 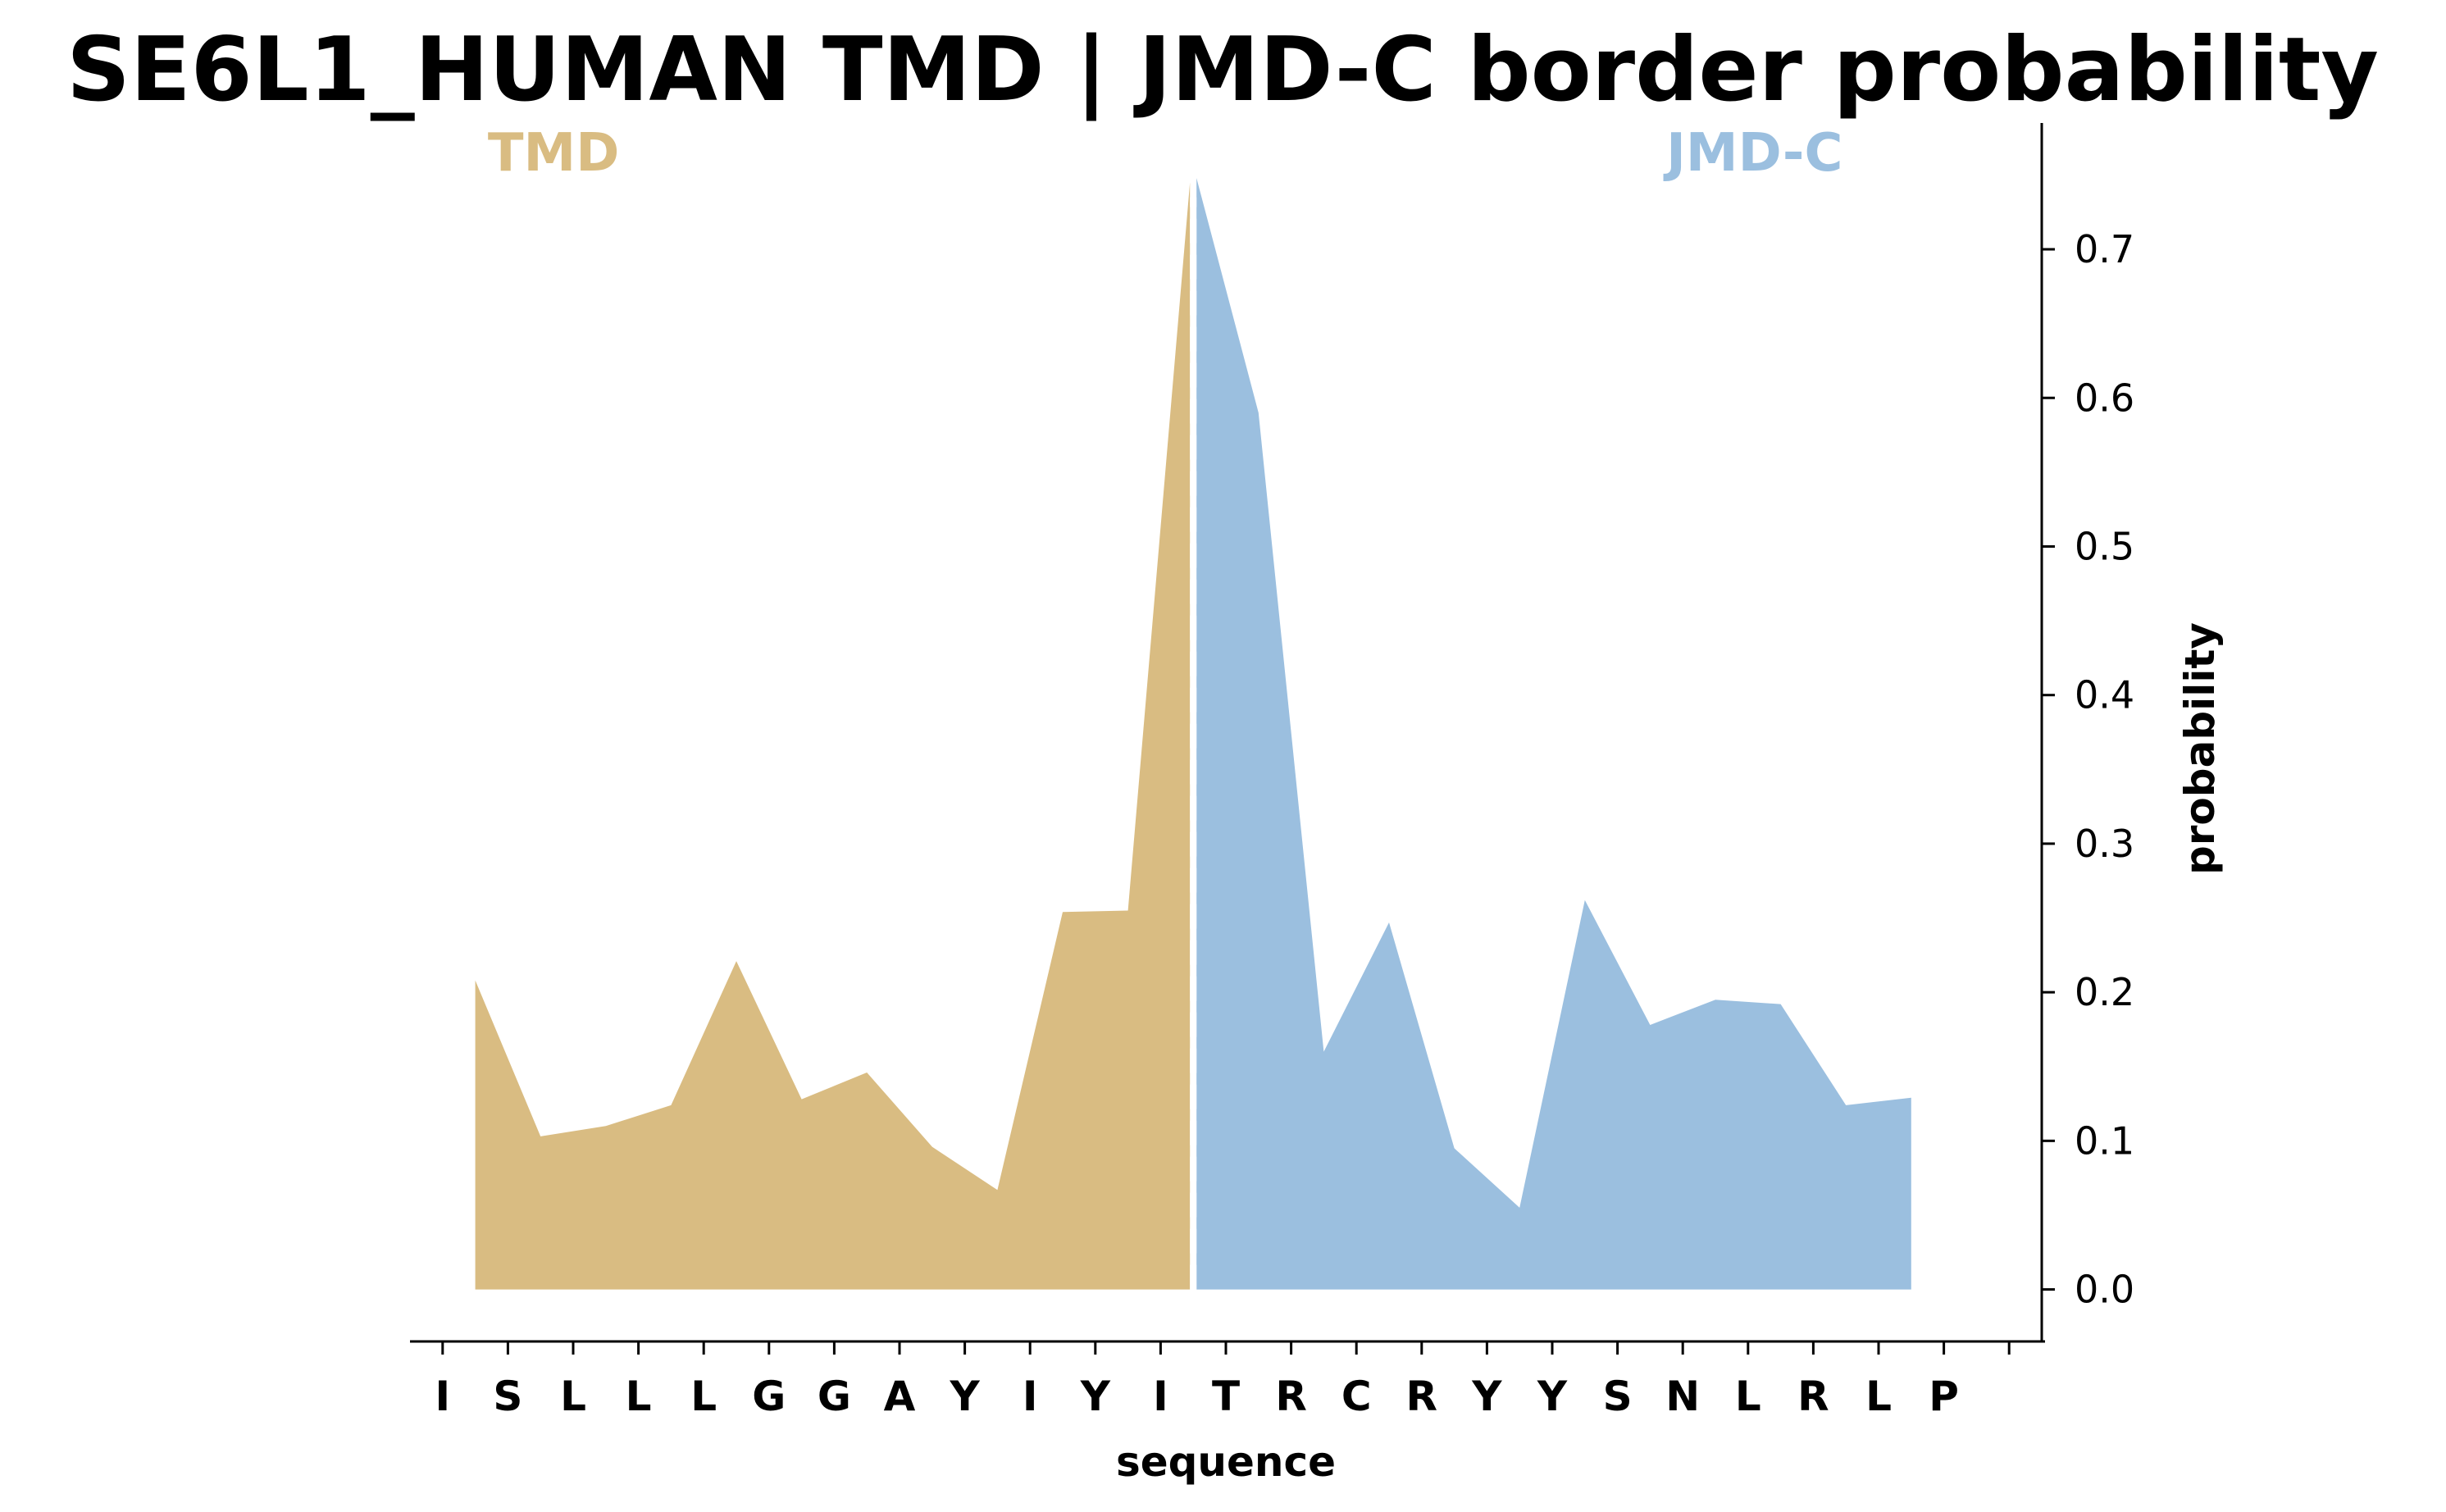 I want to click on y-tick-label: 0.3, so click(x=2104, y=844).